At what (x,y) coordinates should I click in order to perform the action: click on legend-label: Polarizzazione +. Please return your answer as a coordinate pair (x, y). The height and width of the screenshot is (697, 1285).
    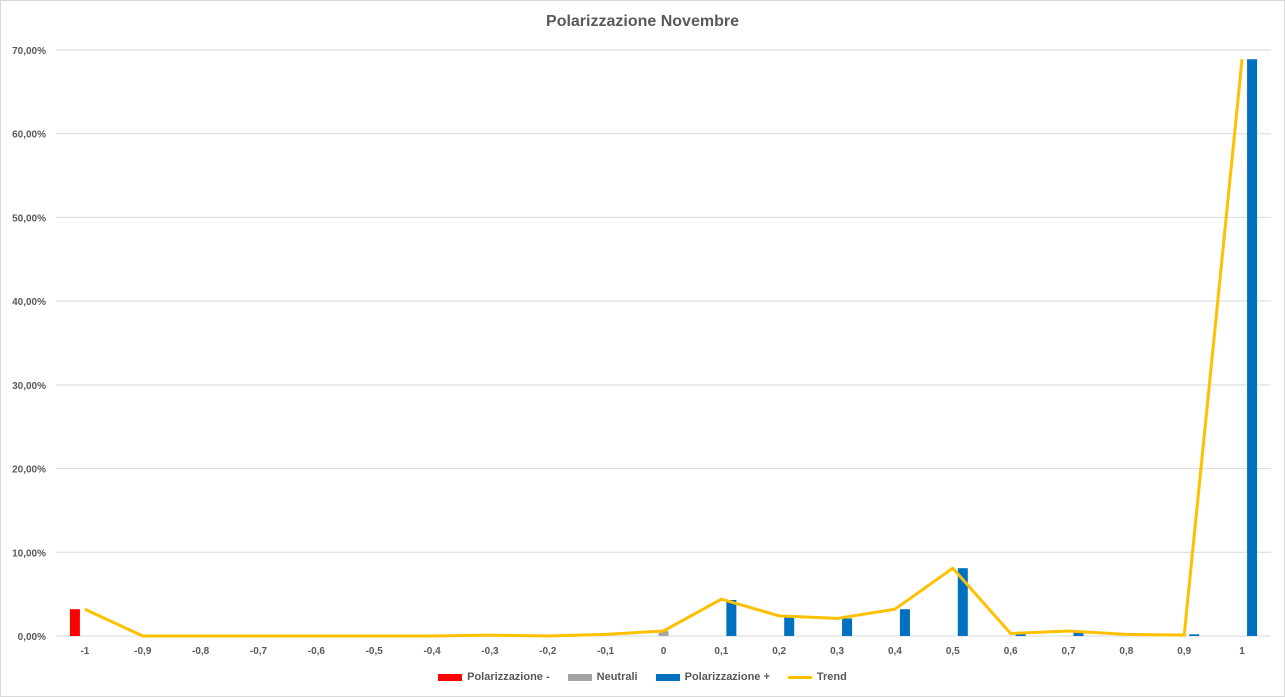
    Looking at the image, I should click on (727, 677).